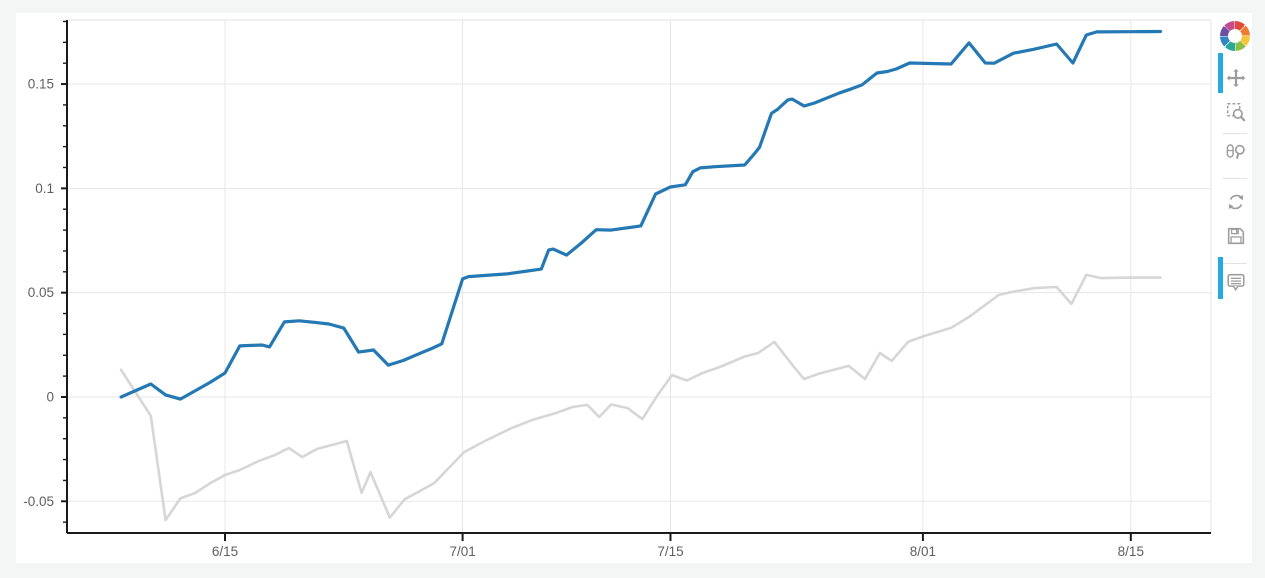  I want to click on save-icon, so click(1236, 236).